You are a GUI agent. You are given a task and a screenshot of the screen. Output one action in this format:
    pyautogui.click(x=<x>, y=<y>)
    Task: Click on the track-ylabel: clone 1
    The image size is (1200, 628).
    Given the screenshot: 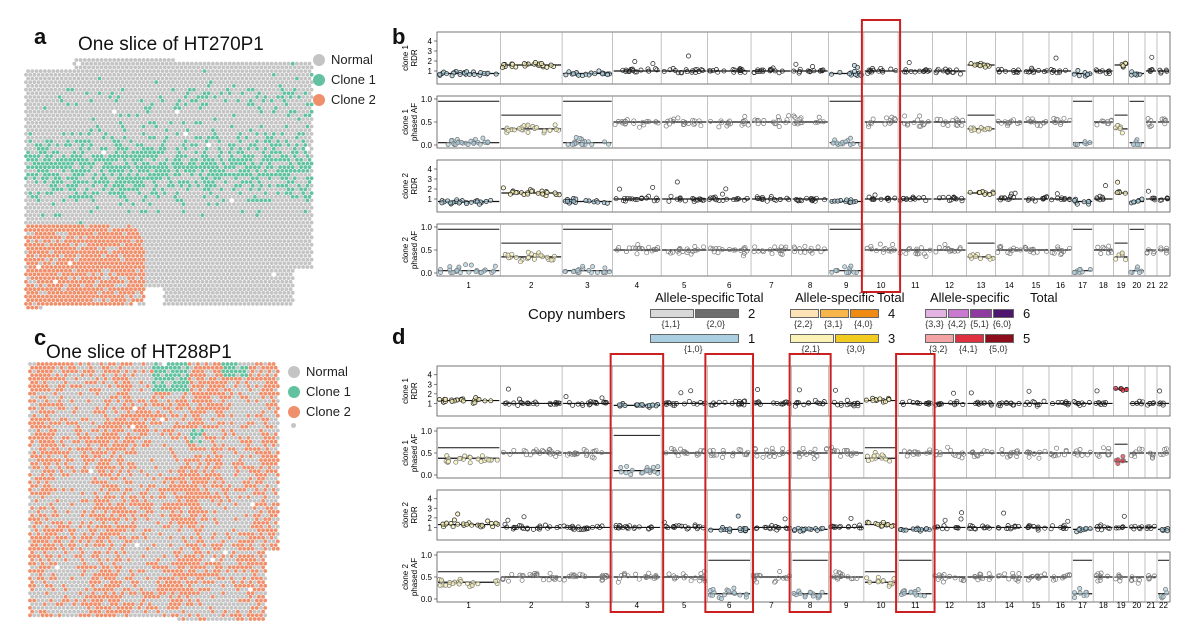 What is the action you would take?
    pyautogui.click(x=405, y=453)
    